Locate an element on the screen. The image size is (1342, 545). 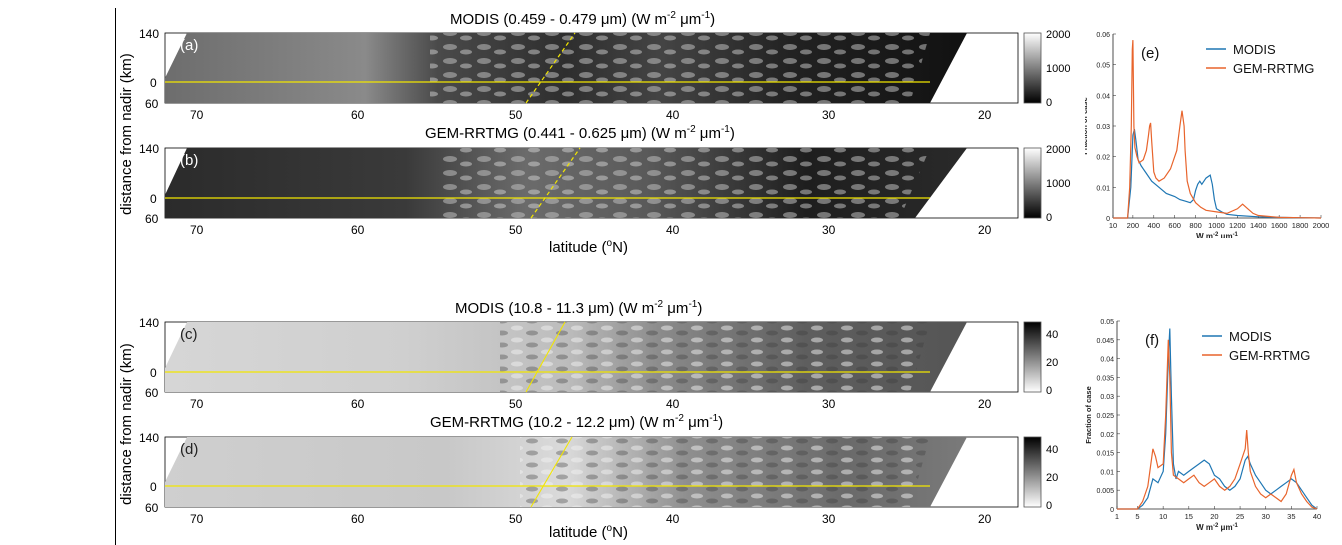
x-tick-label: 20 is located at coordinates (1214, 516).